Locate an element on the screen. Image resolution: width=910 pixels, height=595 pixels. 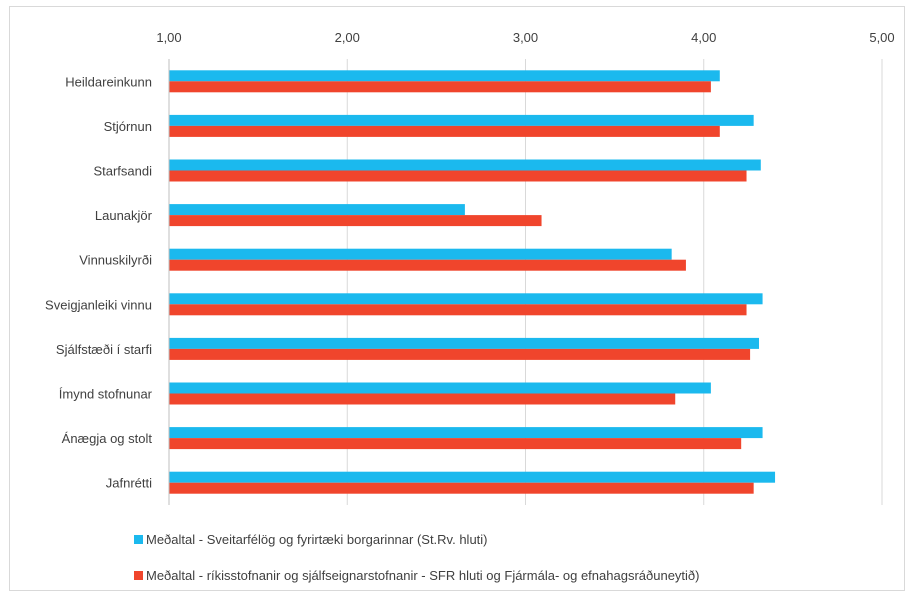
category-label: Jafnrétti is located at coordinates (129, 483).